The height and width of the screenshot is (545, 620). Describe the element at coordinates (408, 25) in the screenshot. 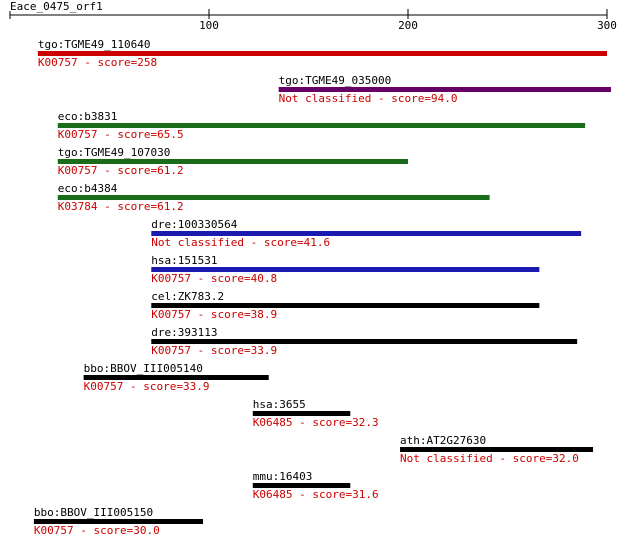

I see `x-tick-label: 200` at that location.